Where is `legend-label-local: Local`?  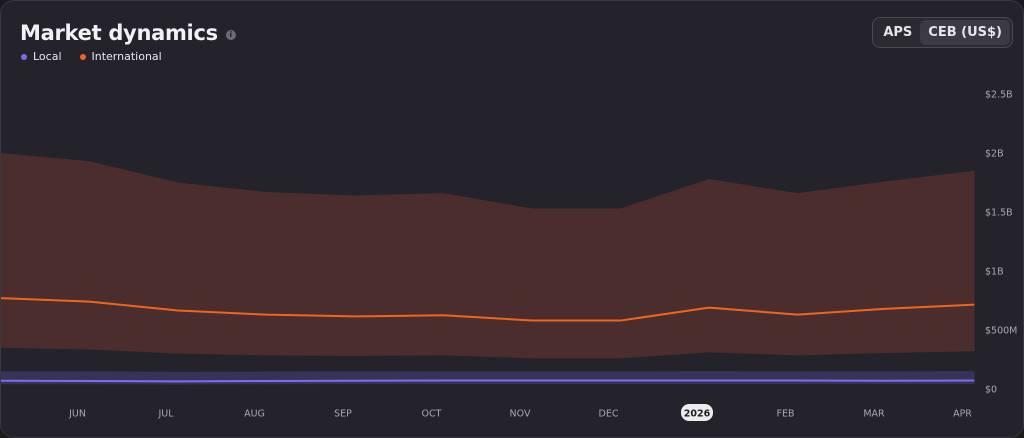
legend-label-local: Local is located at coordinates (47, 56).